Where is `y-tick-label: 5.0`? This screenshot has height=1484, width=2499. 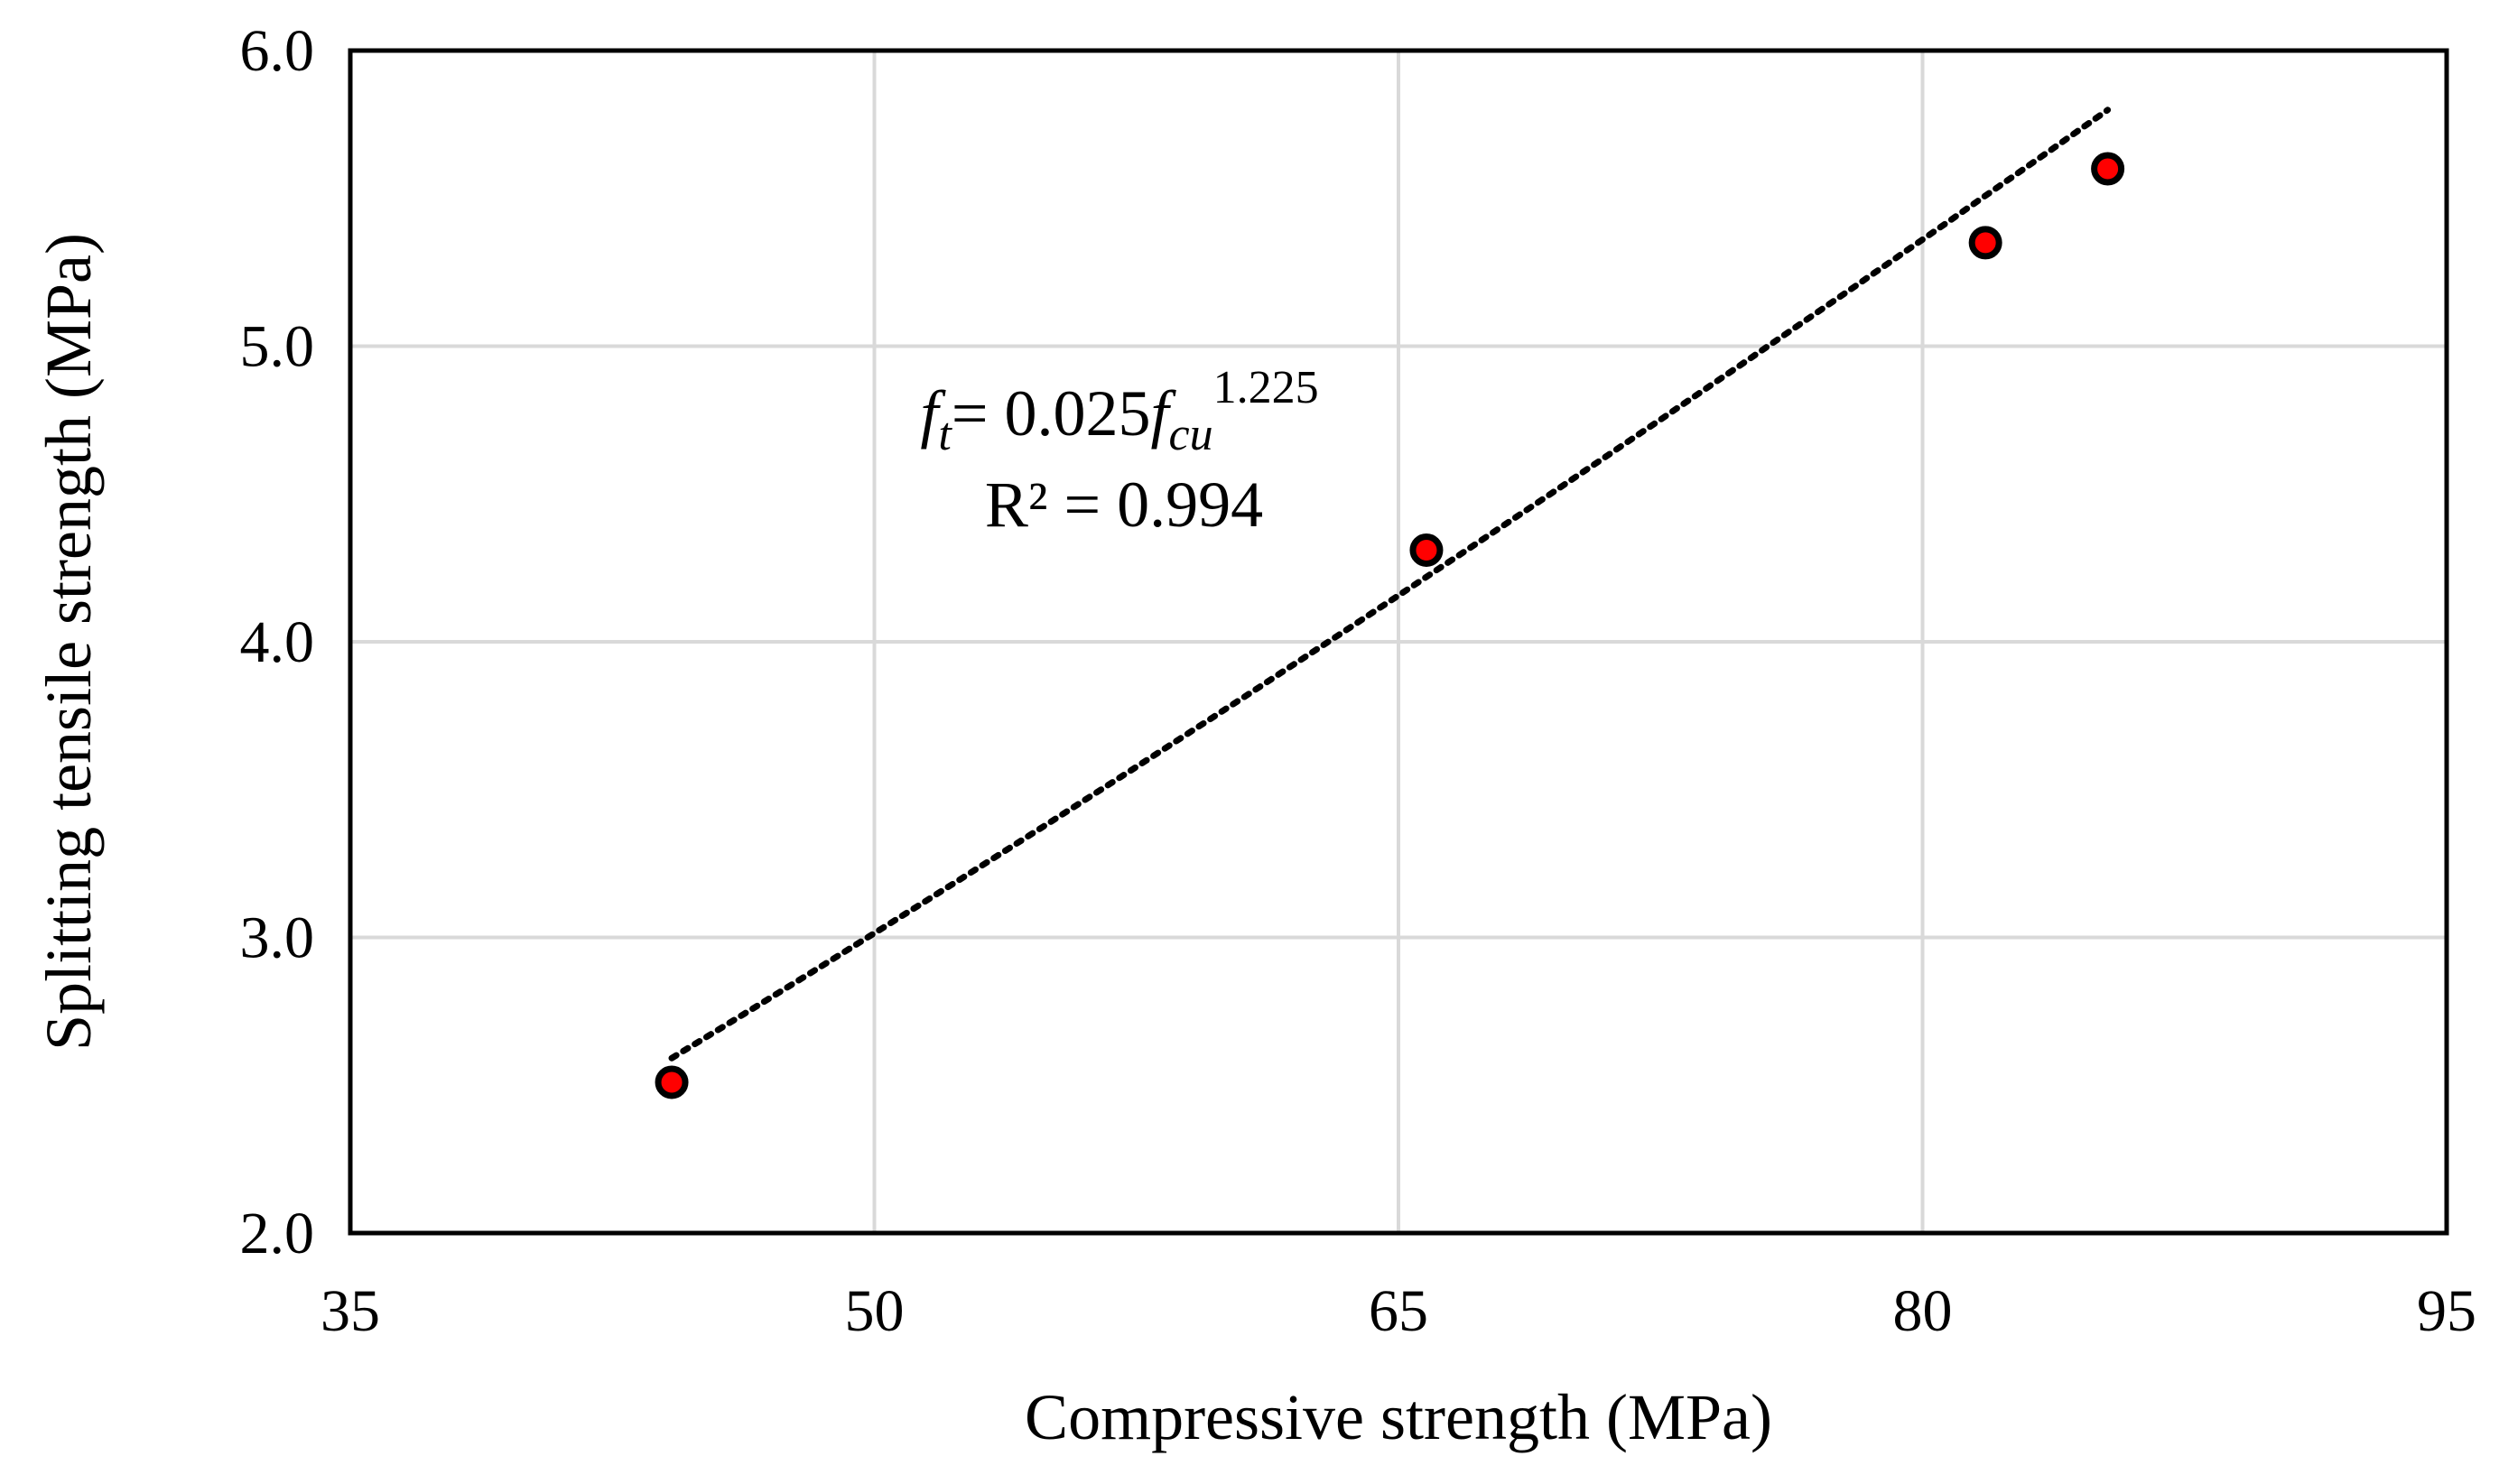 y-tick-label: 5.0 is located at coordinates (278, 347).